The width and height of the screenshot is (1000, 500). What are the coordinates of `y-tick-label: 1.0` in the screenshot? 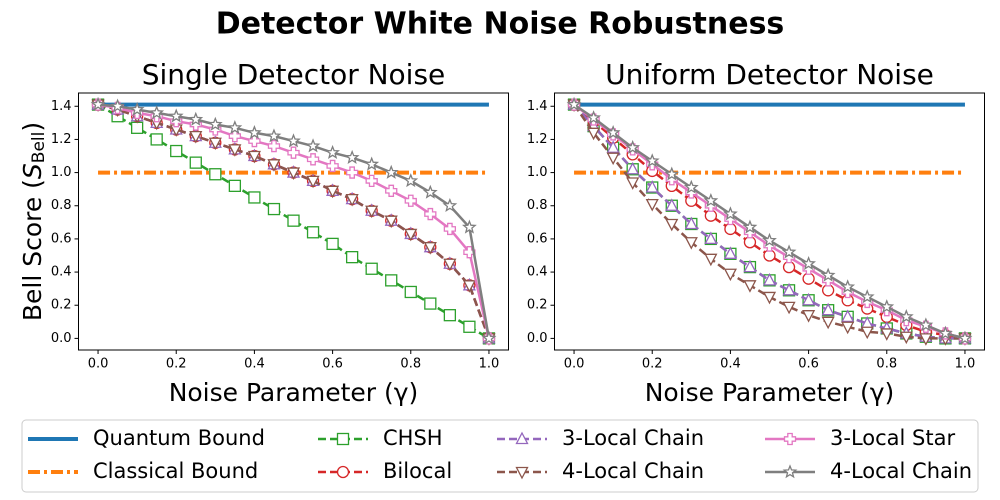 It's located at (537, 172).